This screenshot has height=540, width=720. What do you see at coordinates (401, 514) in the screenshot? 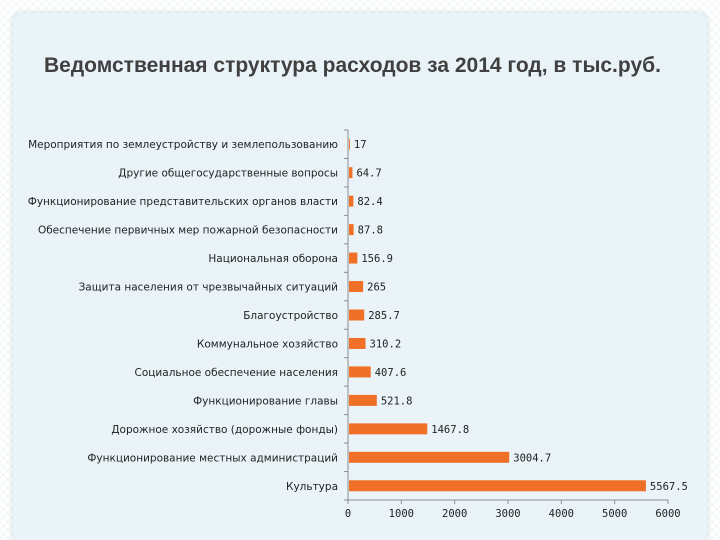
I see `x-tick-label: 1000` at bounding box center [401, 514].